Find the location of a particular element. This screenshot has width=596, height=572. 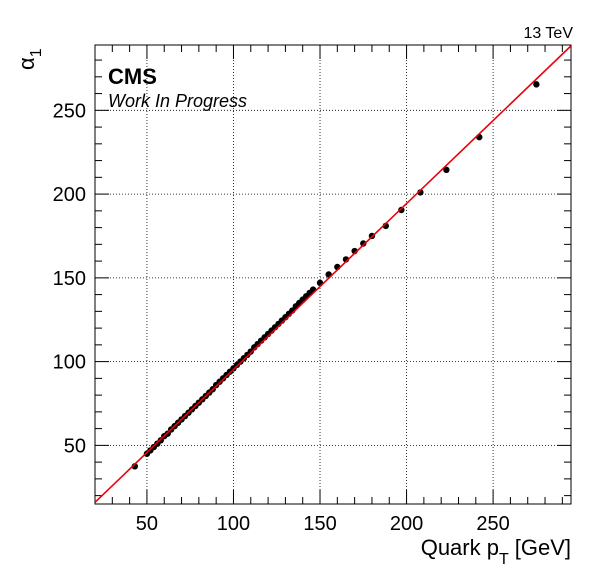

y-tick-labels: 50 100 150 200 250 is located at coordinates (69, 278).